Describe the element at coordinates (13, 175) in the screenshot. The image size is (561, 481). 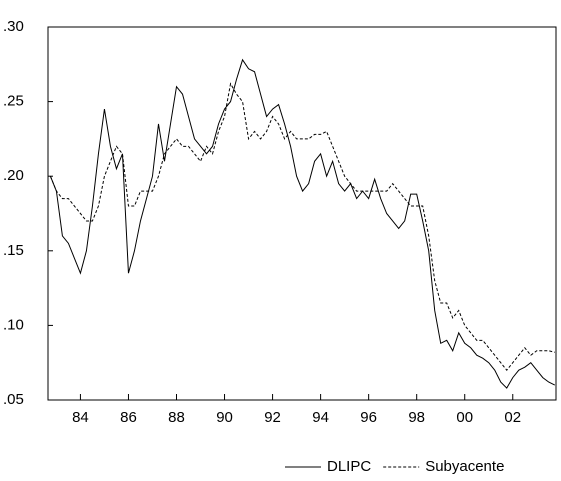
I see `y-tick-label: .20` at that location.